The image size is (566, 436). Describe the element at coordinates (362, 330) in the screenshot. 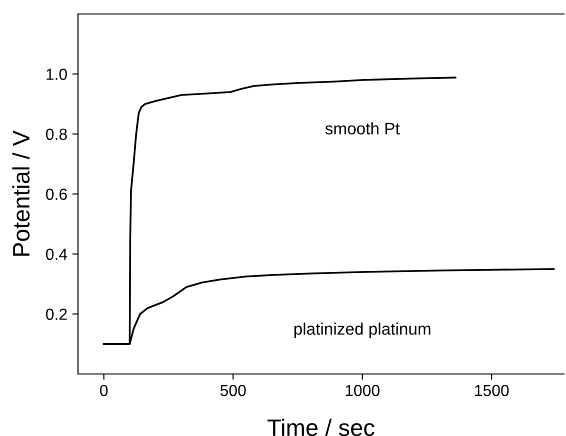

I see `text: platinized platinum` at that location.